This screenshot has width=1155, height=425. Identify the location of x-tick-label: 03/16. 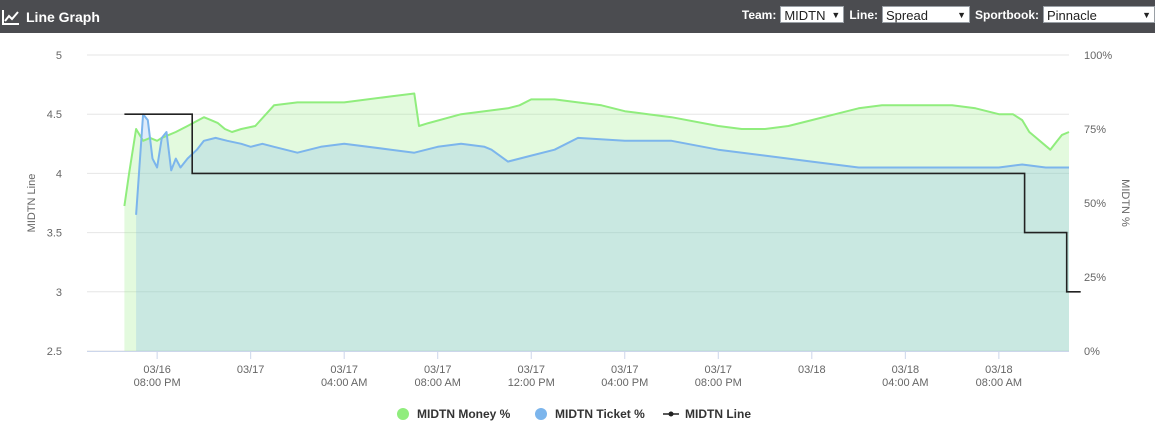
(157, 370).